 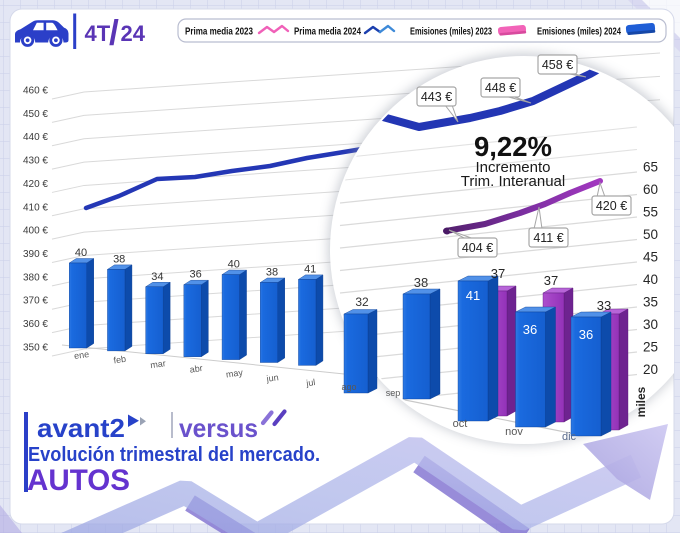 I want to click on svg-text: Emisiones (miles) 2024, so click(x=579, y=32).